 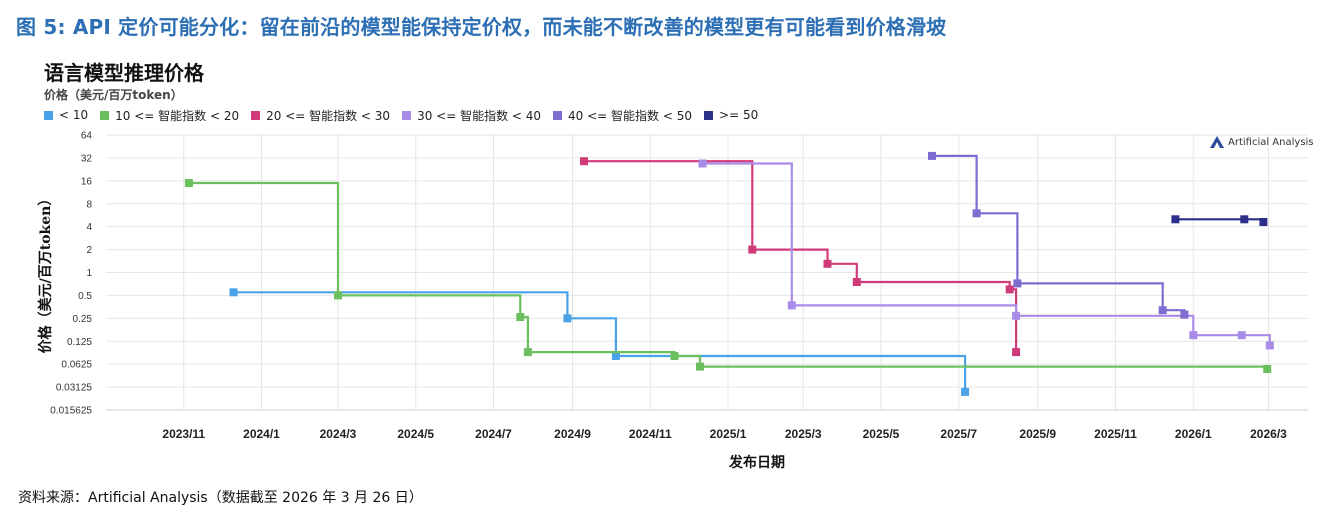 What do you see at coordinates (739, 115) in the screenshot?
I see `legend-label: >= 50` at bounding box center [739, 115].